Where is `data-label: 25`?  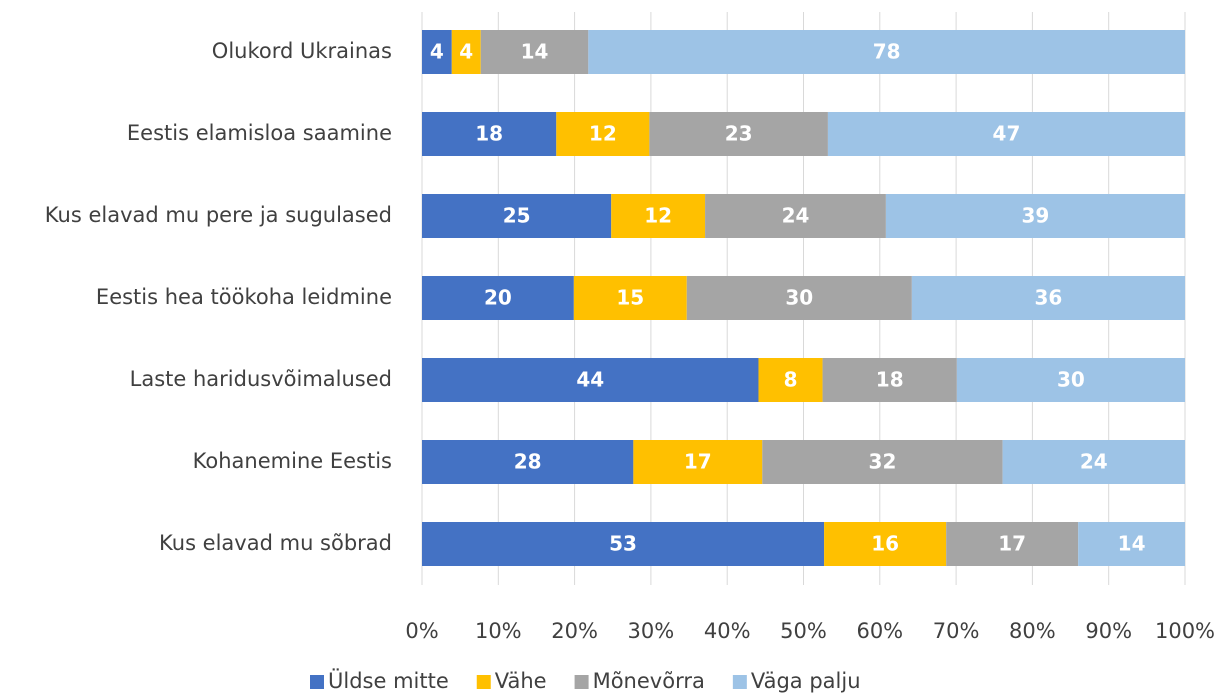
data-label: 25 is located at coordinates (517, 216).